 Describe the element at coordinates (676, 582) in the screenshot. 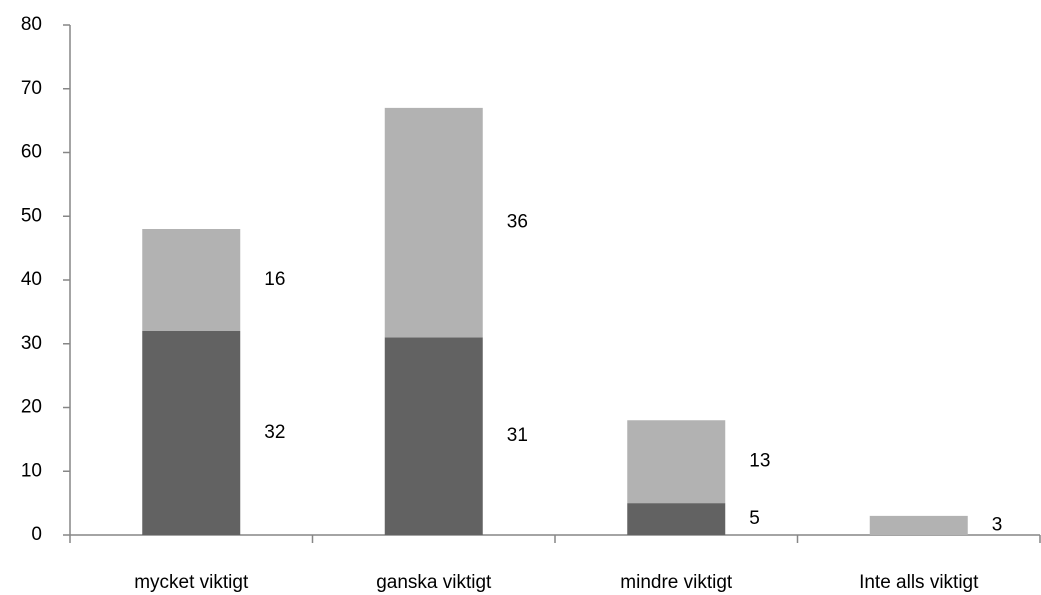

I see `x-tick-label: mindre viktigt` at that location.